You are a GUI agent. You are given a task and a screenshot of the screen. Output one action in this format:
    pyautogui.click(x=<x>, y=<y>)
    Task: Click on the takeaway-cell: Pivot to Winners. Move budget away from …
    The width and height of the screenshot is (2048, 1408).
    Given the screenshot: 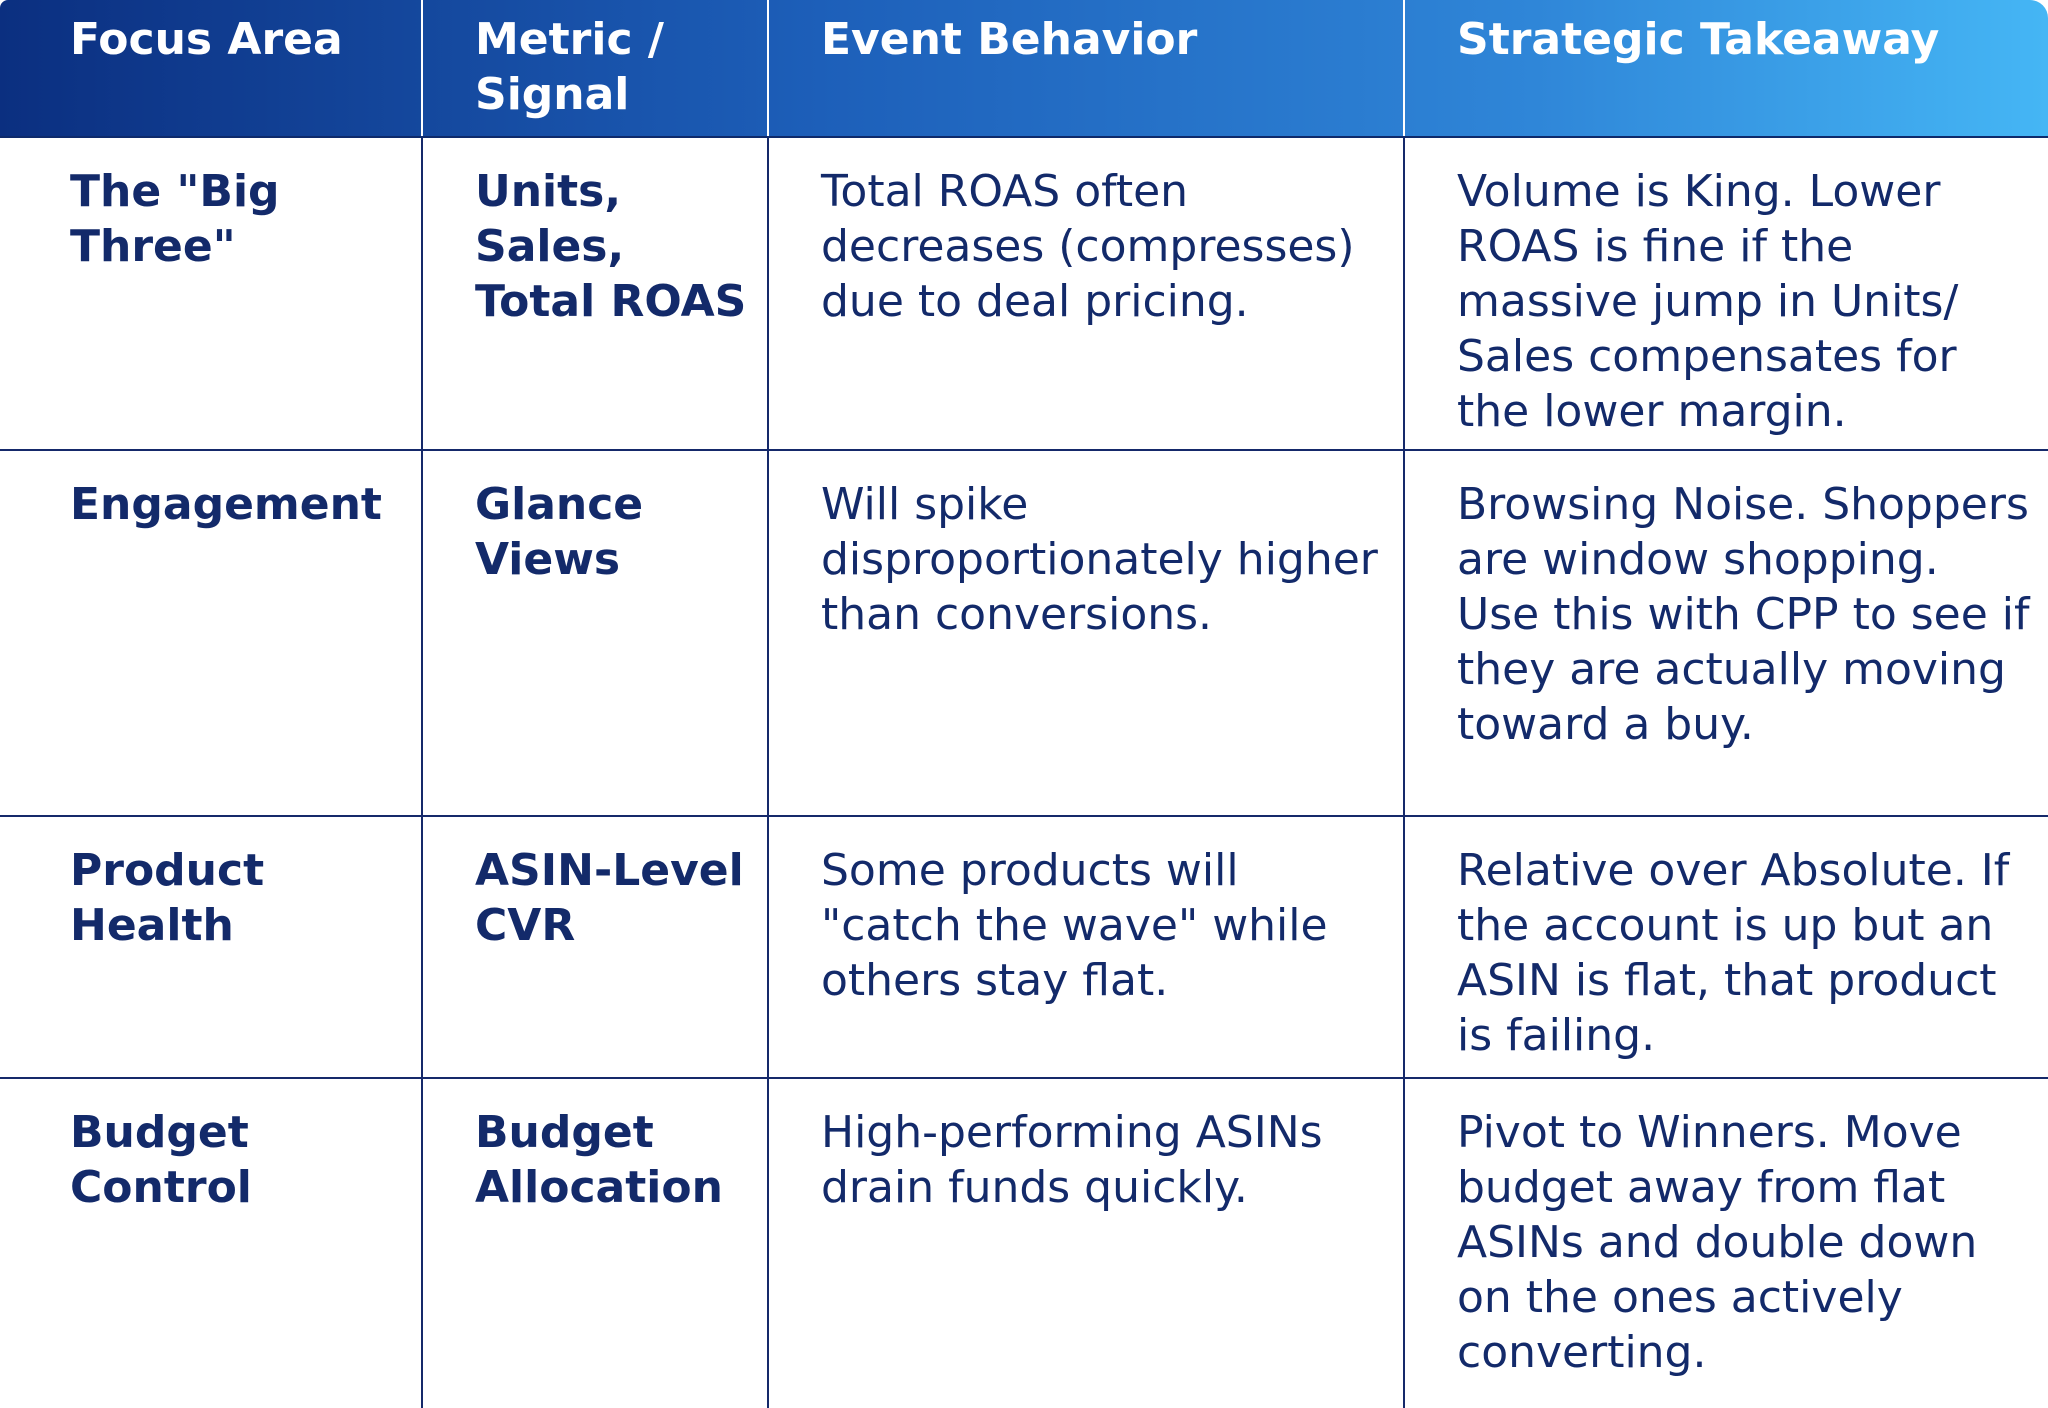 What is the action you would take?
    pyautogui.click(x=1725, y=1243)
    